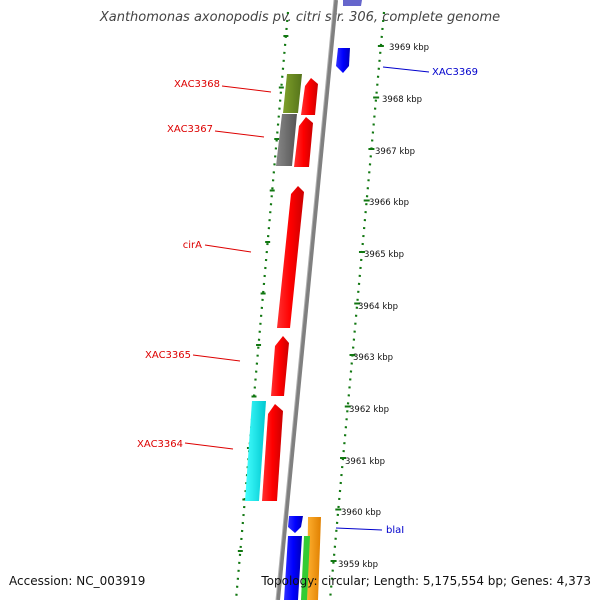 The image size is (600, 600). I want to click on scale-label: 3967 kbp, so click(395, 152).